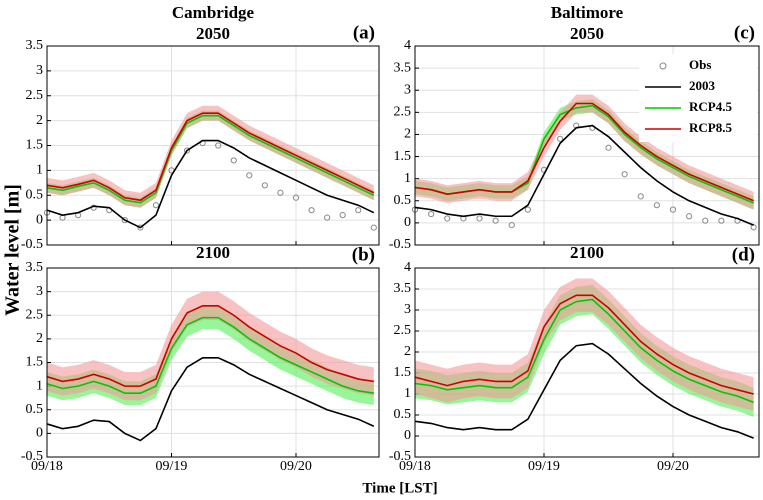  What do you see at coordinates (363, 254) in the screenshot?
I see `panel-label: (b)` at bounding box center [363, 254].